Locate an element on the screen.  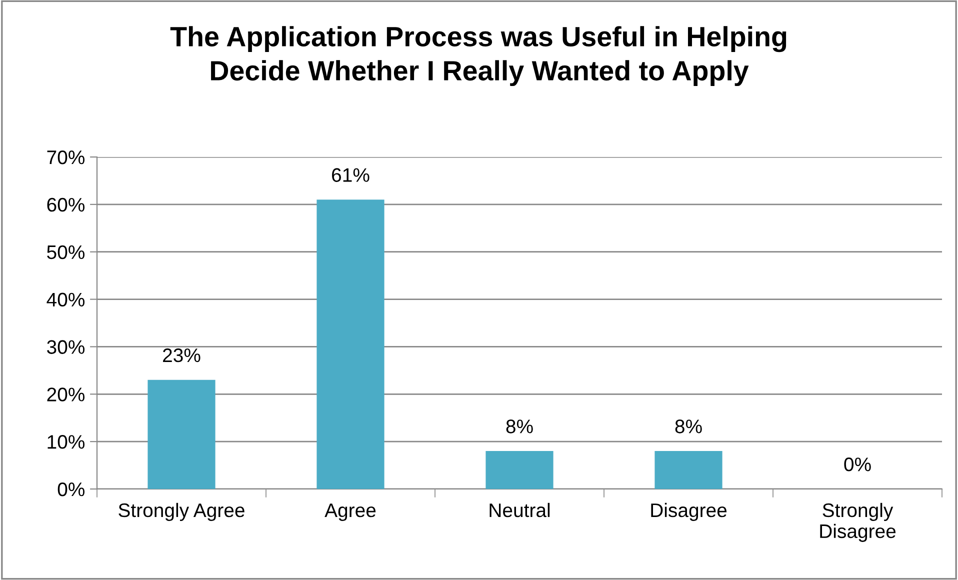
data-label: 61% is located at coordinates (351, 175).